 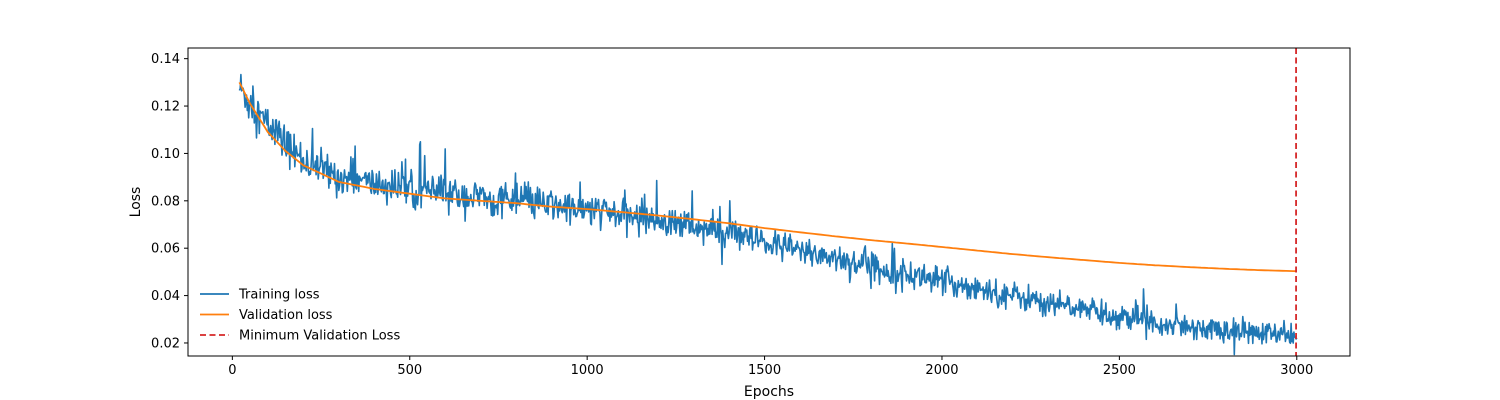 I want to click on legend-label-validation-loss: Validation loss, so click(x=286, y=315).